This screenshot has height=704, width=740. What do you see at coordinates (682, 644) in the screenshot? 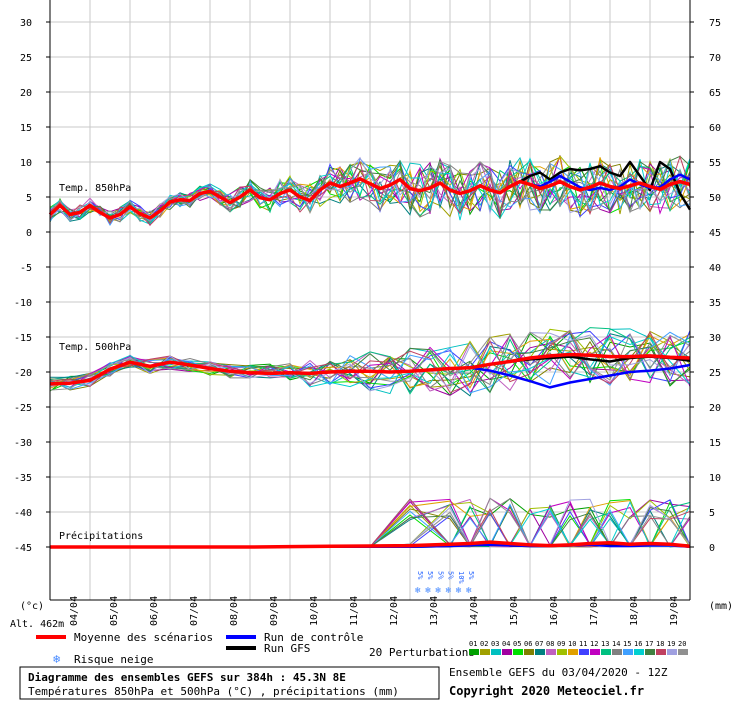
I see `perturbation-id-label: 20` at bounding box center [682, 644].